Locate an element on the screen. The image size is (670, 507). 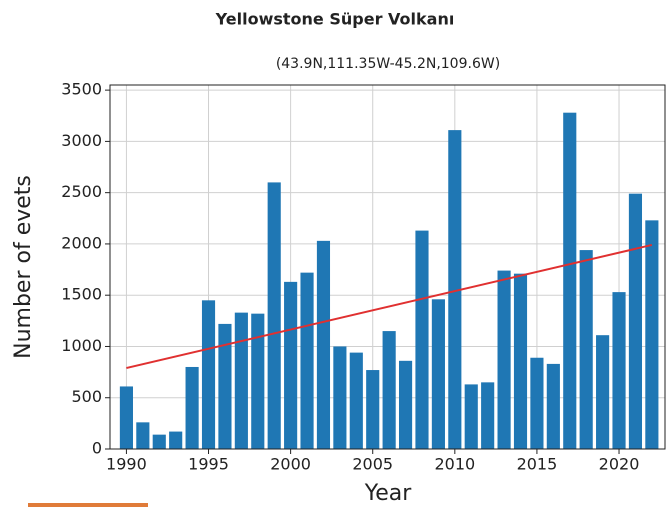
x-tick-label: 2020 is located at coordinates (619, 464).